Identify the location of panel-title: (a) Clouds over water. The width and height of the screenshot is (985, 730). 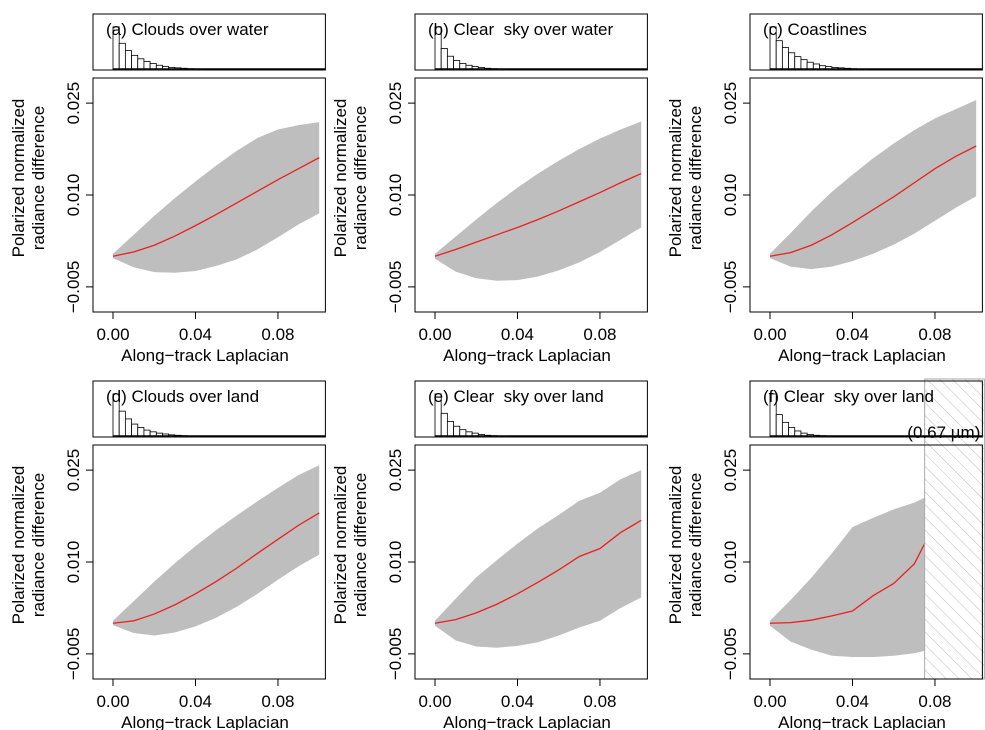
(187, 29).